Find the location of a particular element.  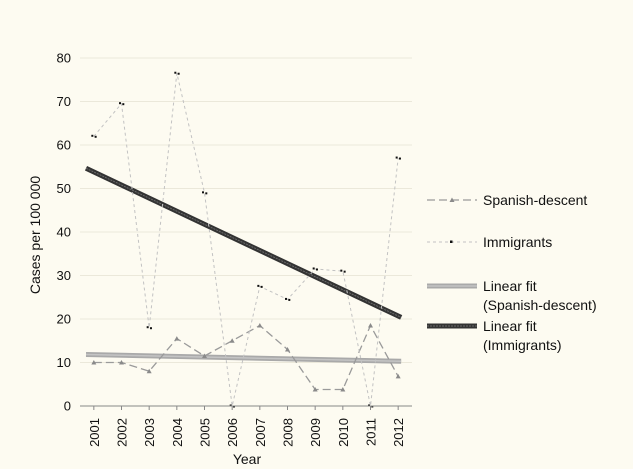

series-line-spanish-descent is located at coordinates (246, 357).